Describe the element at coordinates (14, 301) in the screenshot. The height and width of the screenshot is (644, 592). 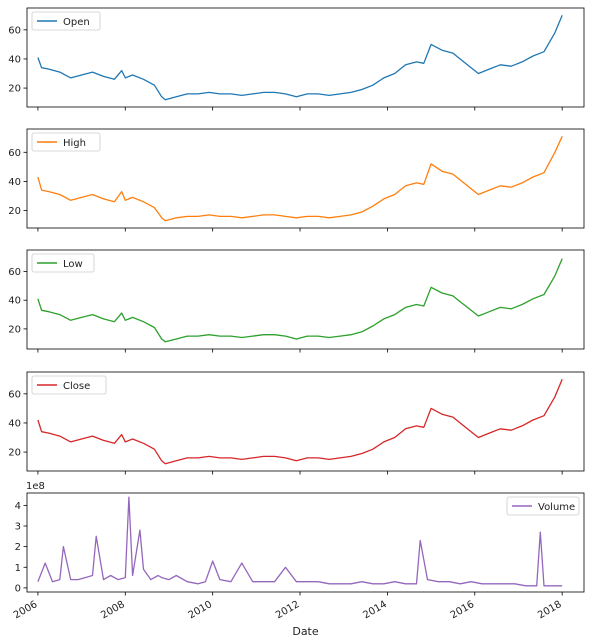
I see `y-tick-label-2-1: 40` at that location.